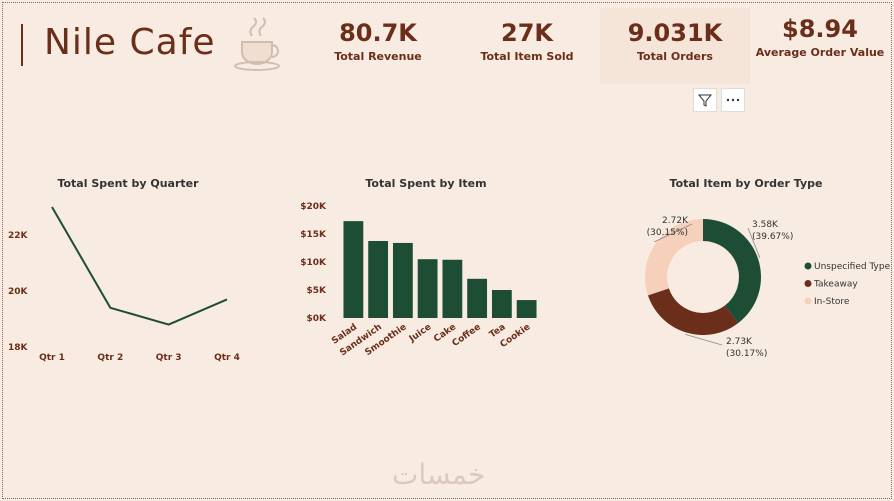 This screenshot has height=501, width=894. I want to click on x-tick-label: Qtr 2, so click(110, 358).